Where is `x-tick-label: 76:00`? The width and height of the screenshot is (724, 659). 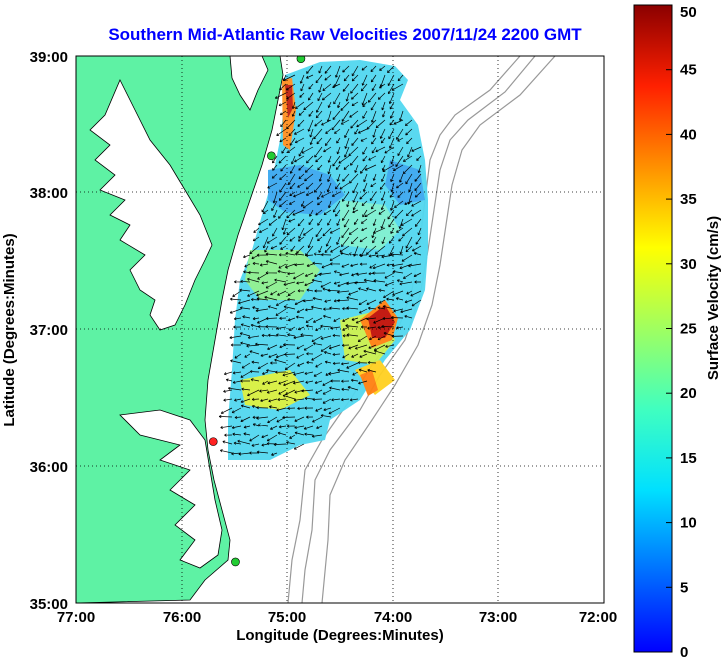 x-tick-label: 76:00 is located at coordinates (182, 617).